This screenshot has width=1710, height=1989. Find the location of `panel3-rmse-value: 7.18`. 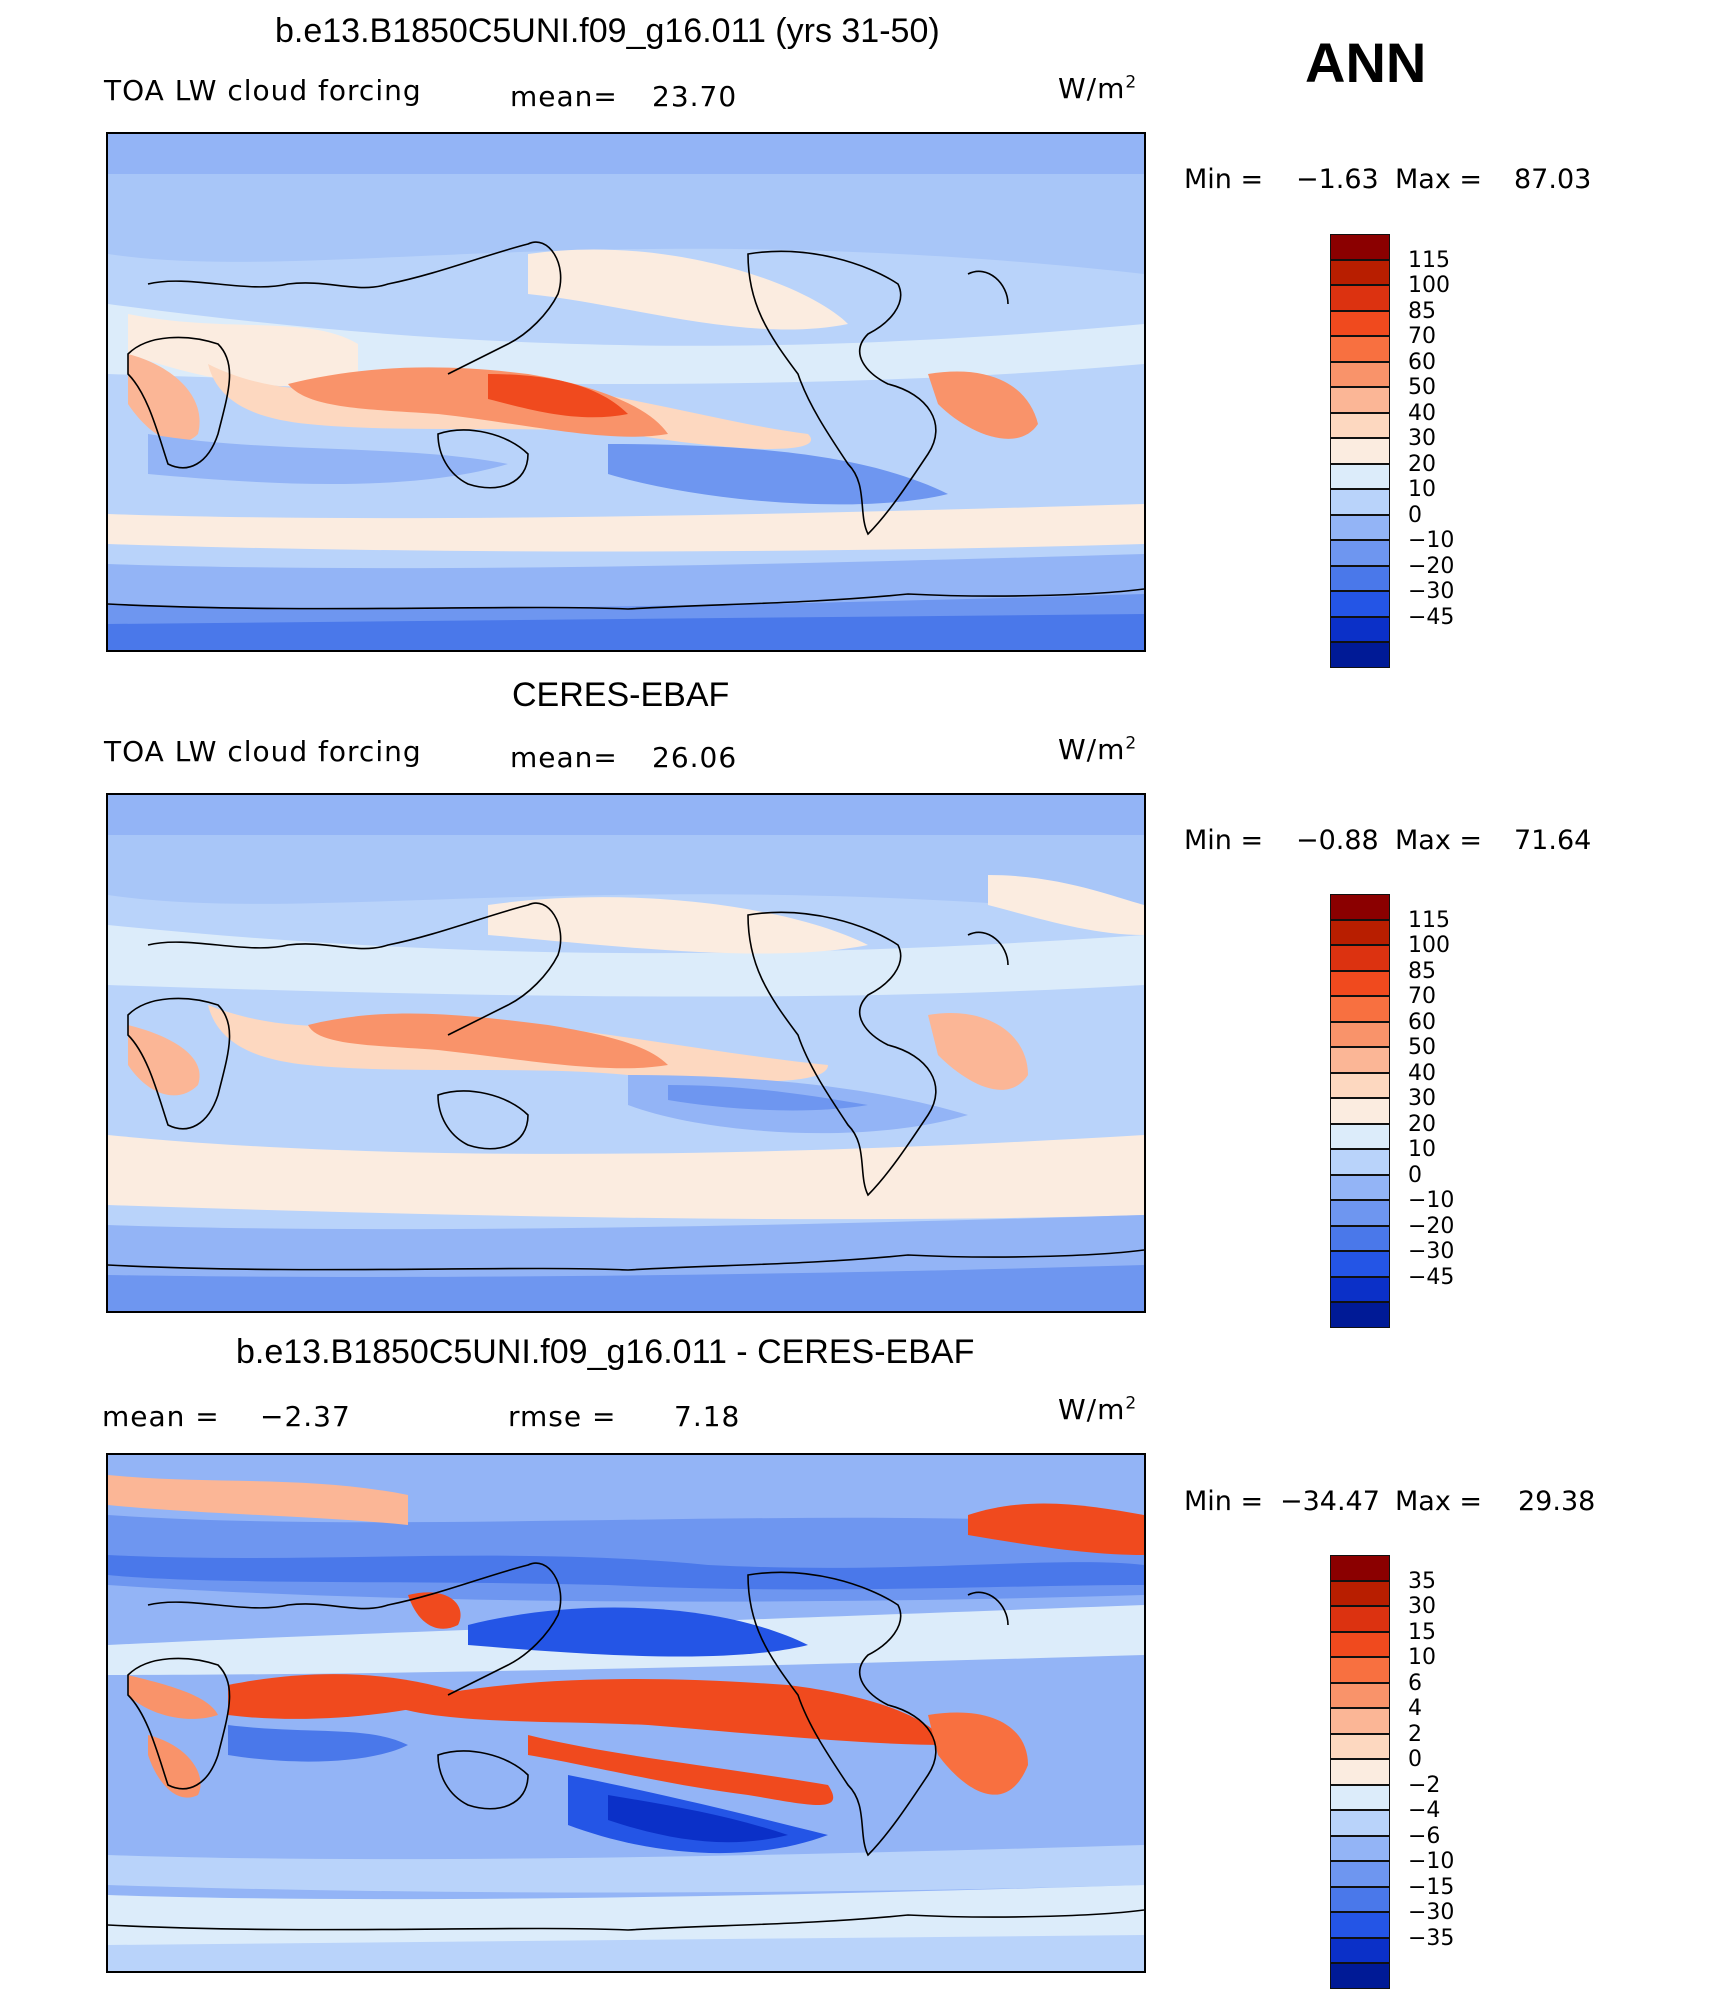

panel3-rmse-value: 7.18 is located at coordinates (707, 1416).